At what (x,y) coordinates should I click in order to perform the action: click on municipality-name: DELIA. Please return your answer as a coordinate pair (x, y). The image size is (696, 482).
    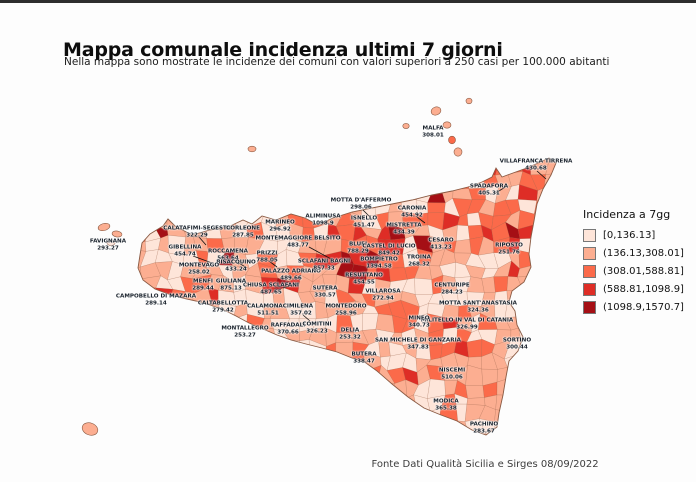
    Looking at the image, I should click on (350, 330).